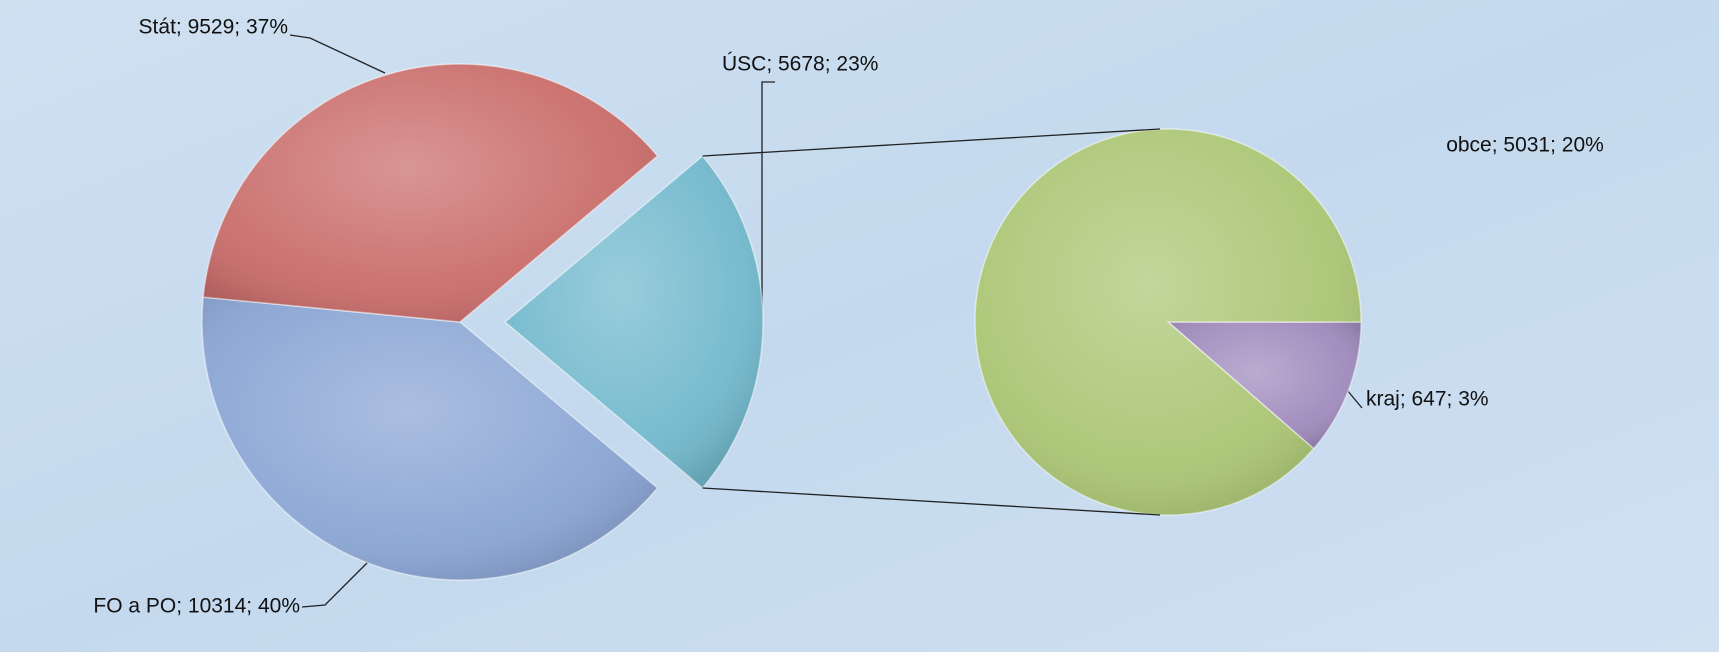 This screenshot has width=1719, height=652. What do you see at coordinates (1427, 399) in the screenshot?
I see `data-label: kraj; 647; 3%` at bounding box center [1427, 399].